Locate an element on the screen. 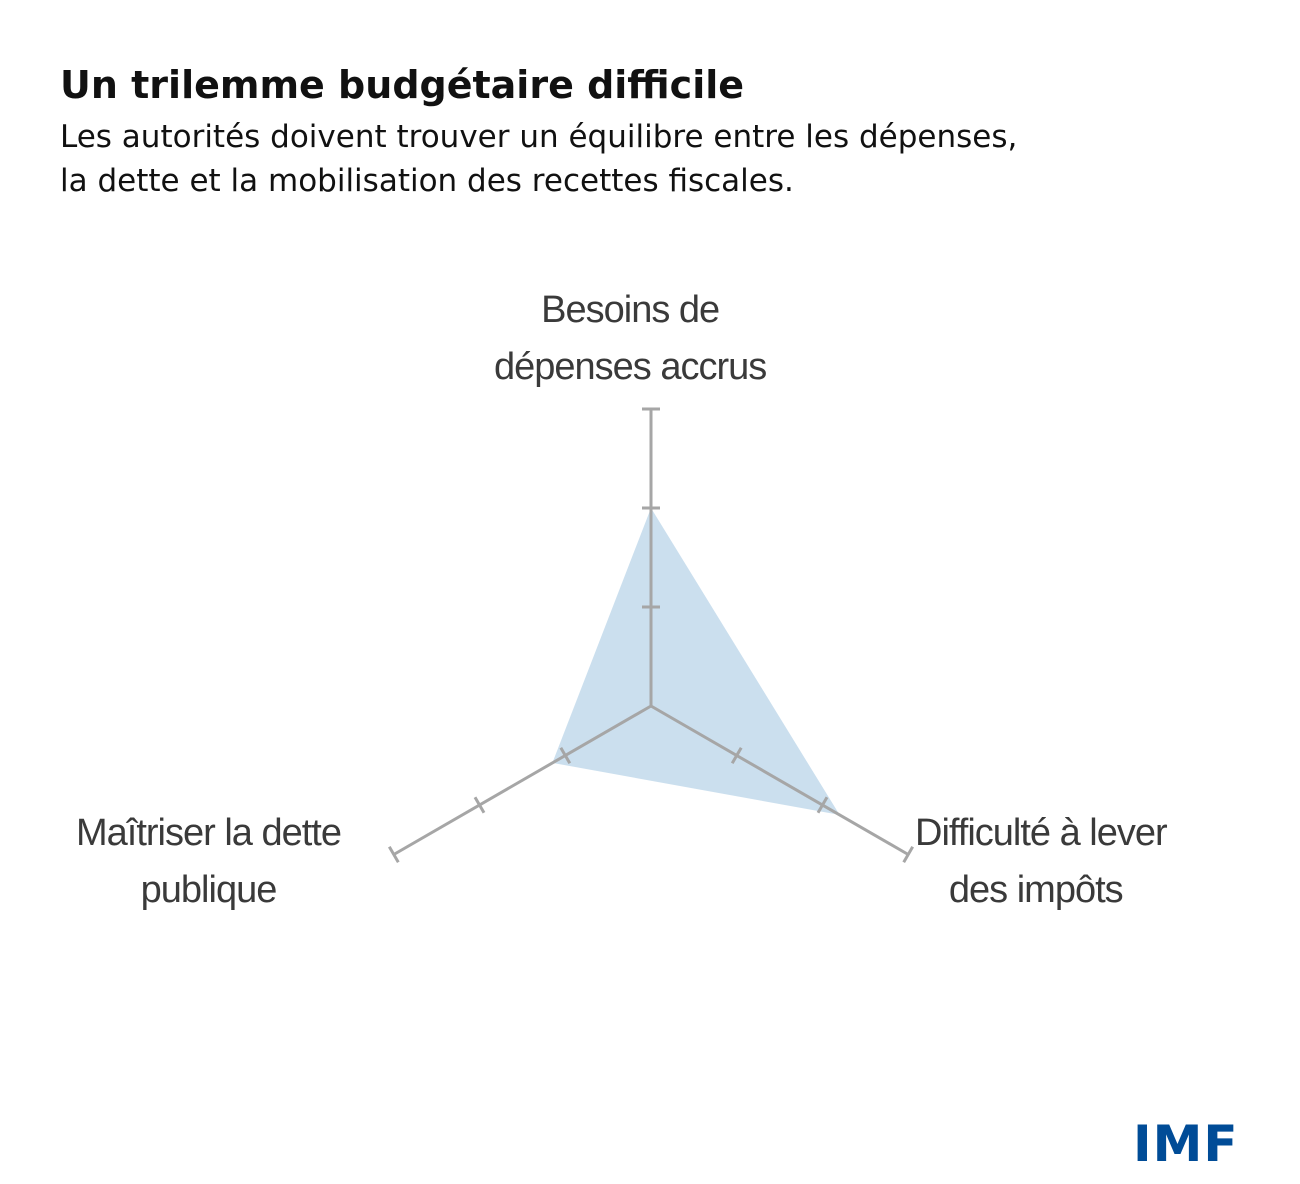  axis-line-left is located at coordinates (522, 780).